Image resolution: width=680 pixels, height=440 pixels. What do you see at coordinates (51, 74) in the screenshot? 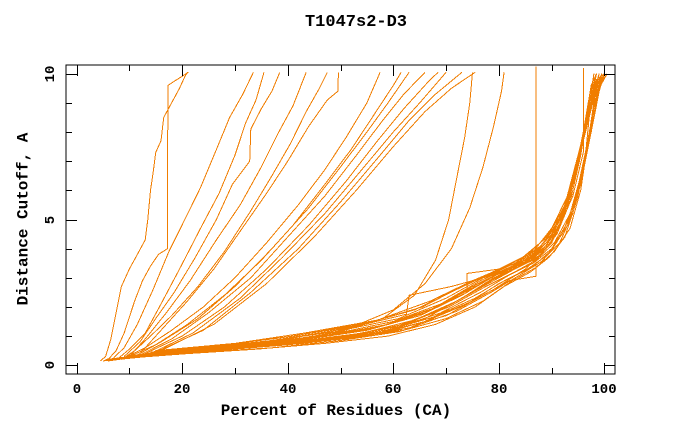
I see `y-tick-label: 10` at bounding box center [51, 74].